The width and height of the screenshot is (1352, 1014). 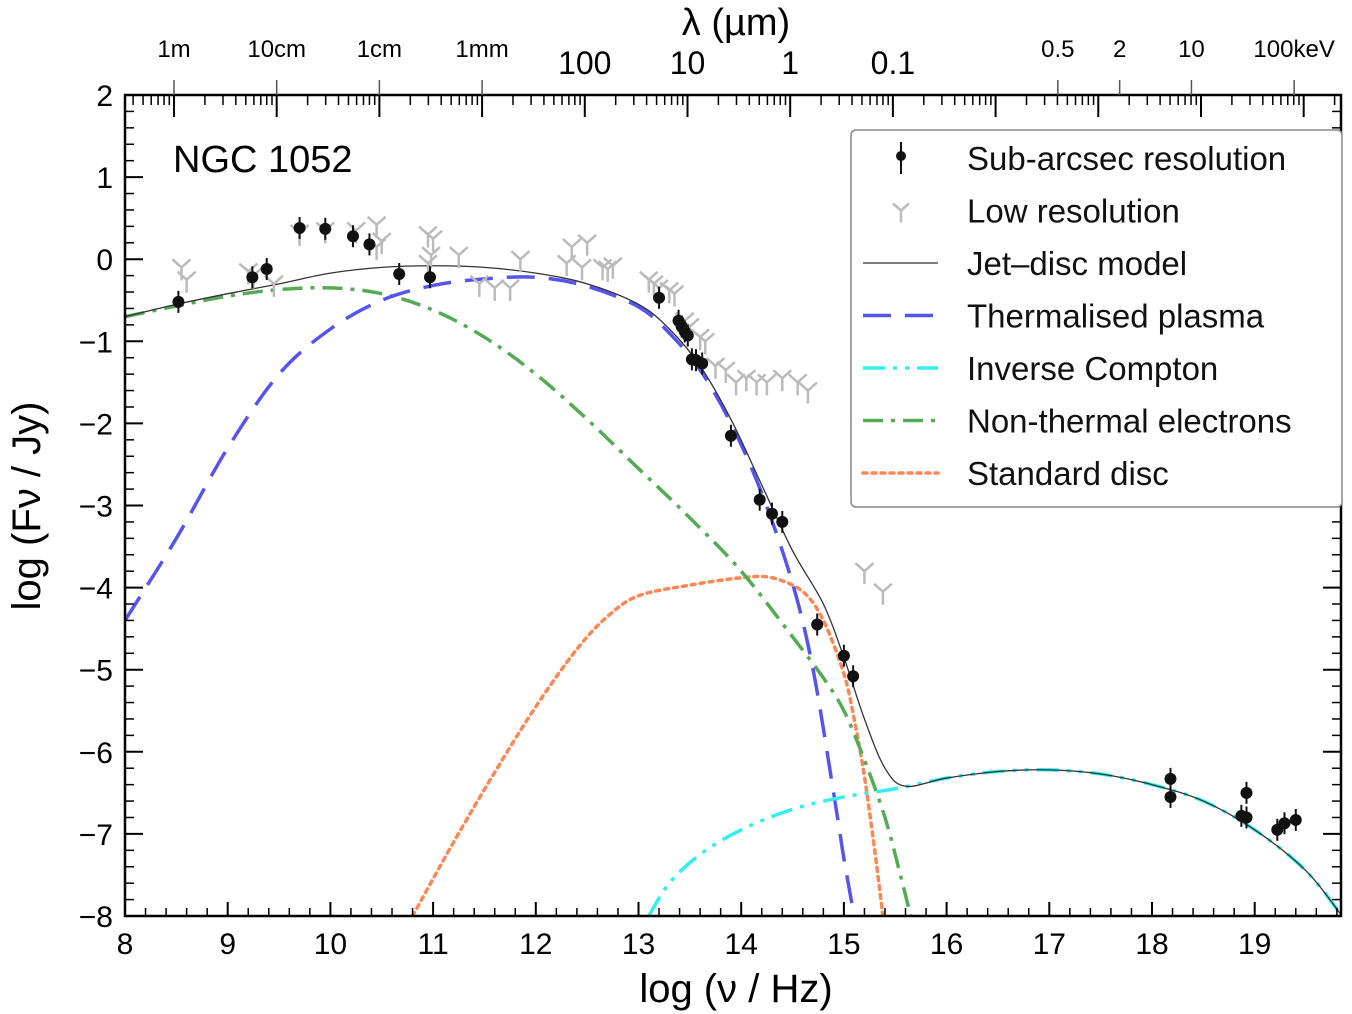 What do you see at coordinates (96, 753) in the screenshot?
I see `y-tick-label: −6` at bounding box center [96, 753].